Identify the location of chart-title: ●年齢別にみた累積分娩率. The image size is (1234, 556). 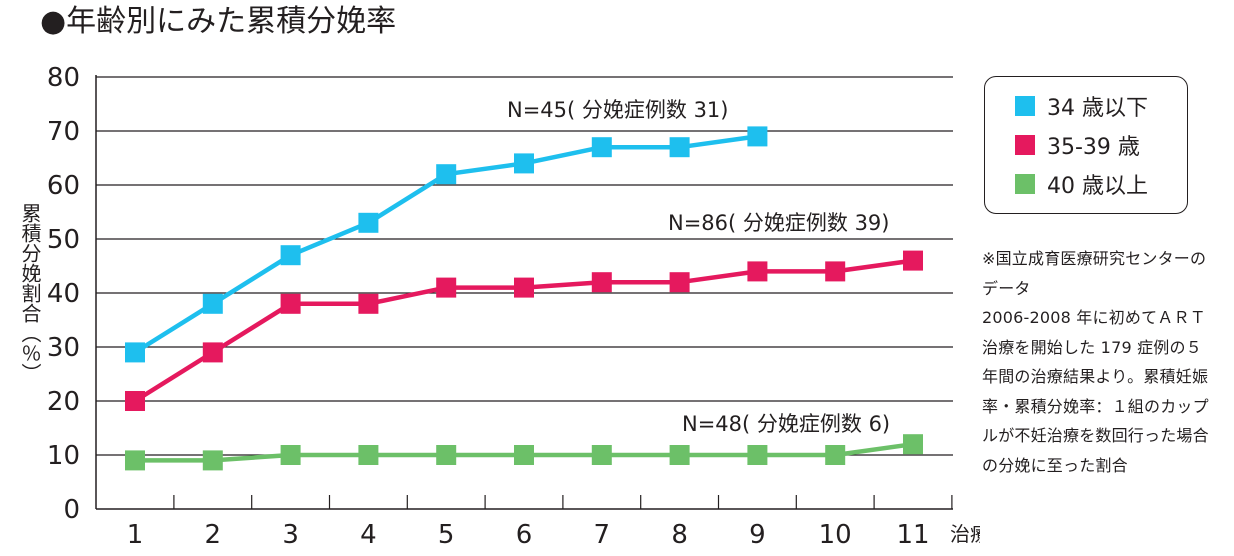
(218, 21).